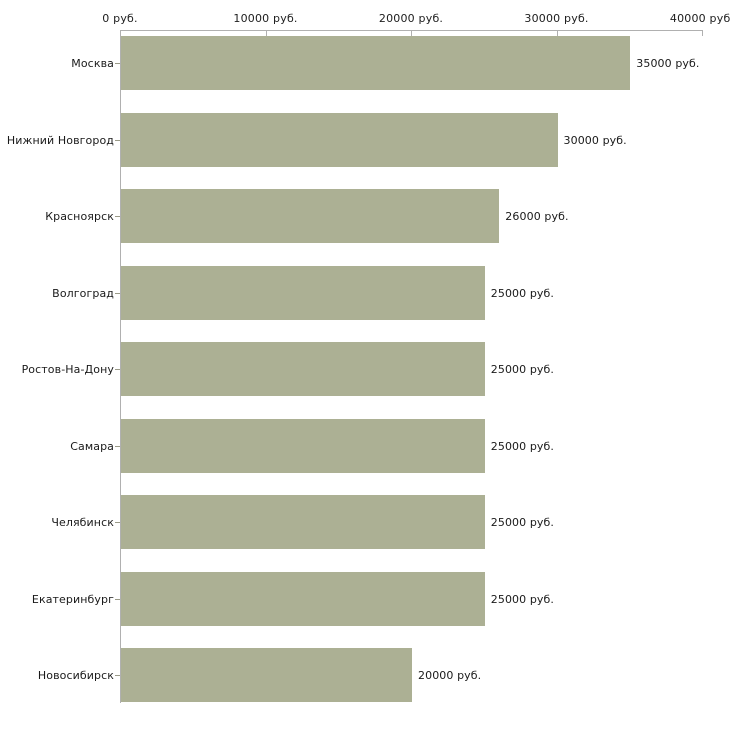  Describe the element at coordinates (595, 140) in the screenshot. I see `bar-value-label: 30000 руб.` at that location.